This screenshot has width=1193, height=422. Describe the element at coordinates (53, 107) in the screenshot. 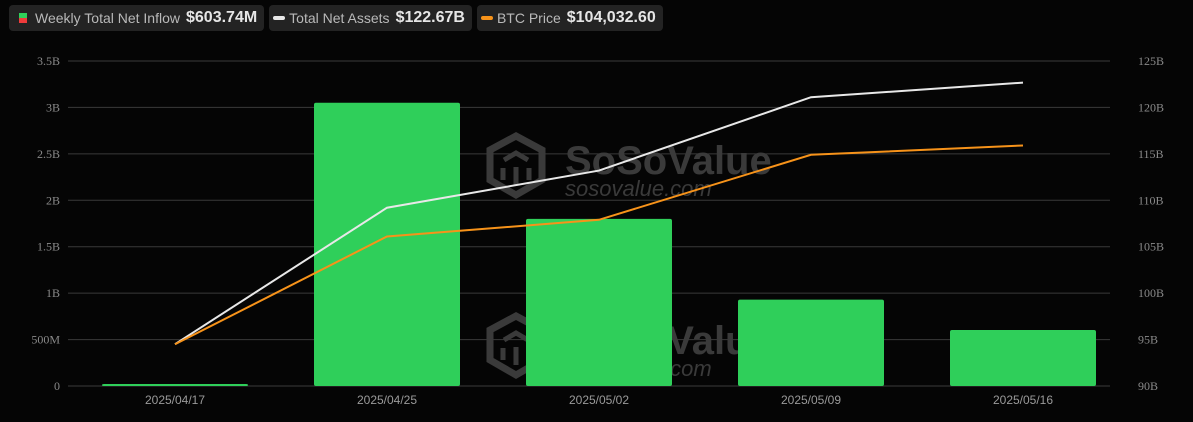

I see `left-axis-tick: 3B` at that location.